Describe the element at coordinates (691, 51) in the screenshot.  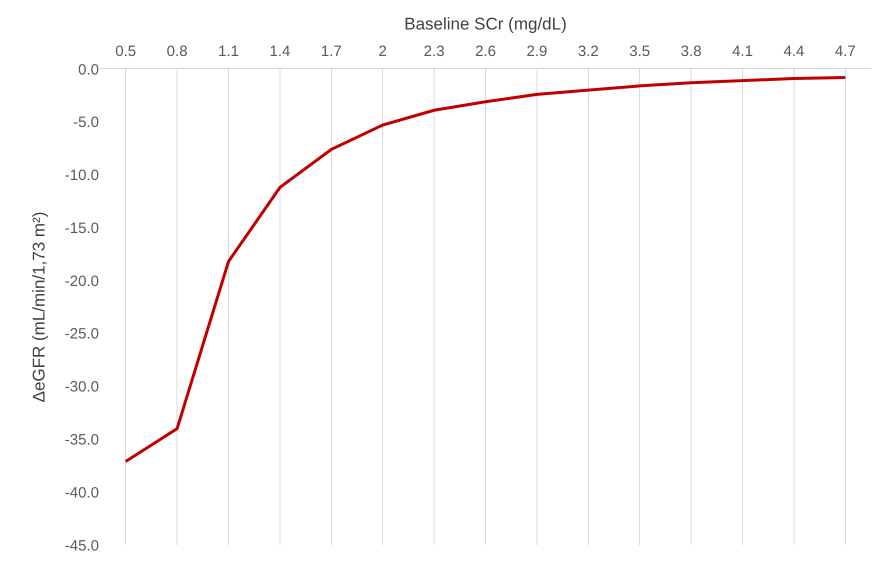
I see `x-tick-label: 3.8` at that location.